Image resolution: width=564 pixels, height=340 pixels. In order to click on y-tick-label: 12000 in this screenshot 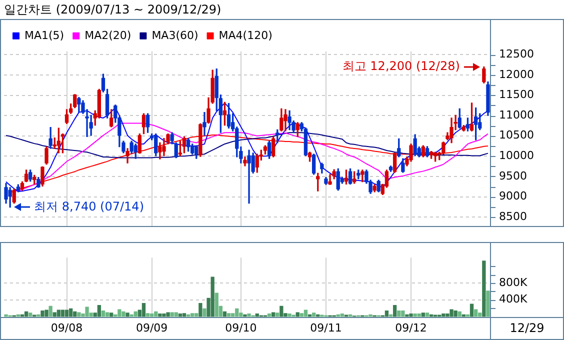, I will do `click(516, 74)`.